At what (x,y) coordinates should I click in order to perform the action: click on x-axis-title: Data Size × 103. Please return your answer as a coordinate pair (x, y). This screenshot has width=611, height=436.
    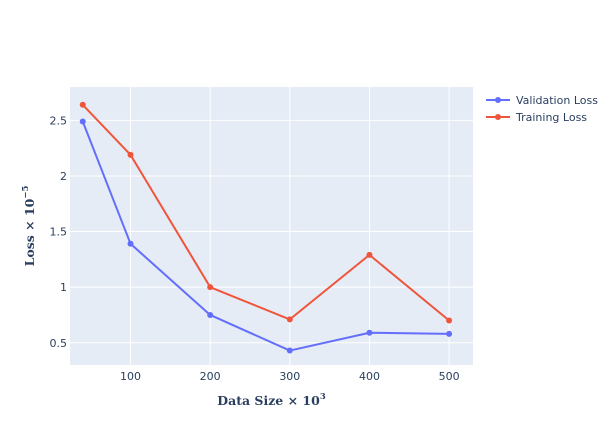
    Looking at the image, I should click on (271, 400).